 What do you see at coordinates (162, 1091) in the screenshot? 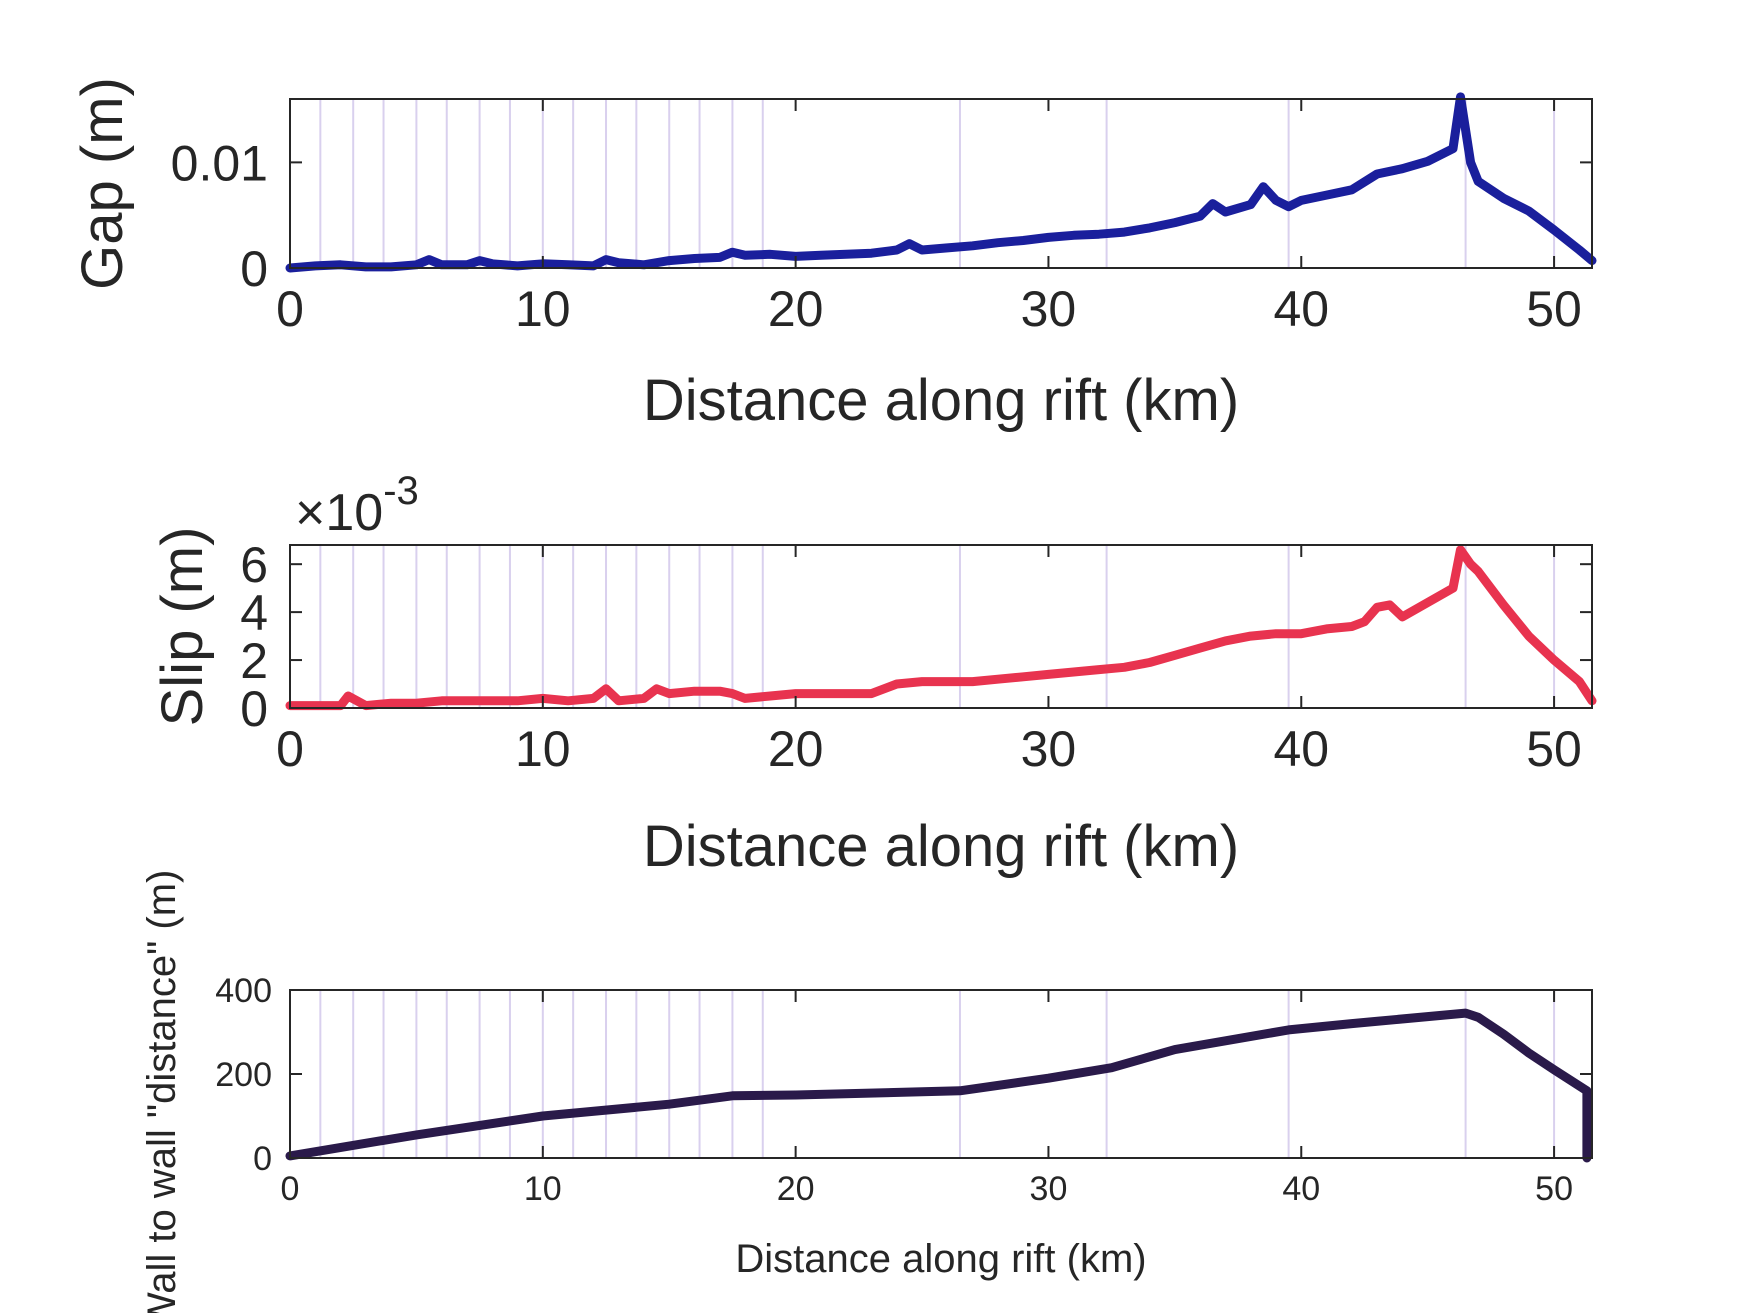
I see `distance-y-axis-label: Wall to wall "distance" (m)` at bounding box center [162, 1091].